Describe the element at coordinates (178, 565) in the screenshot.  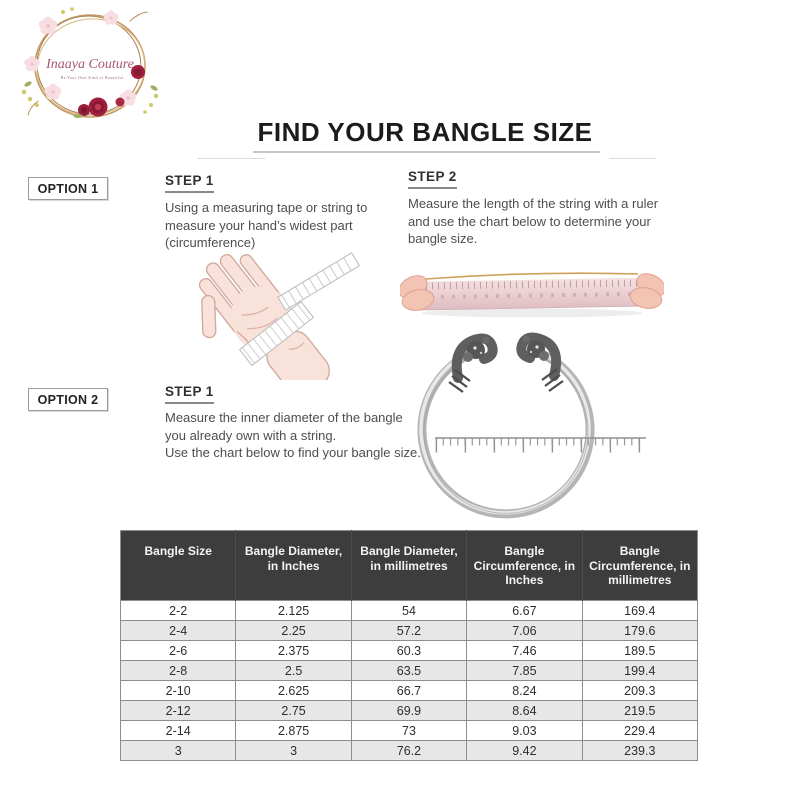
I see `header-bangle-size: Bangle Size` at that location.